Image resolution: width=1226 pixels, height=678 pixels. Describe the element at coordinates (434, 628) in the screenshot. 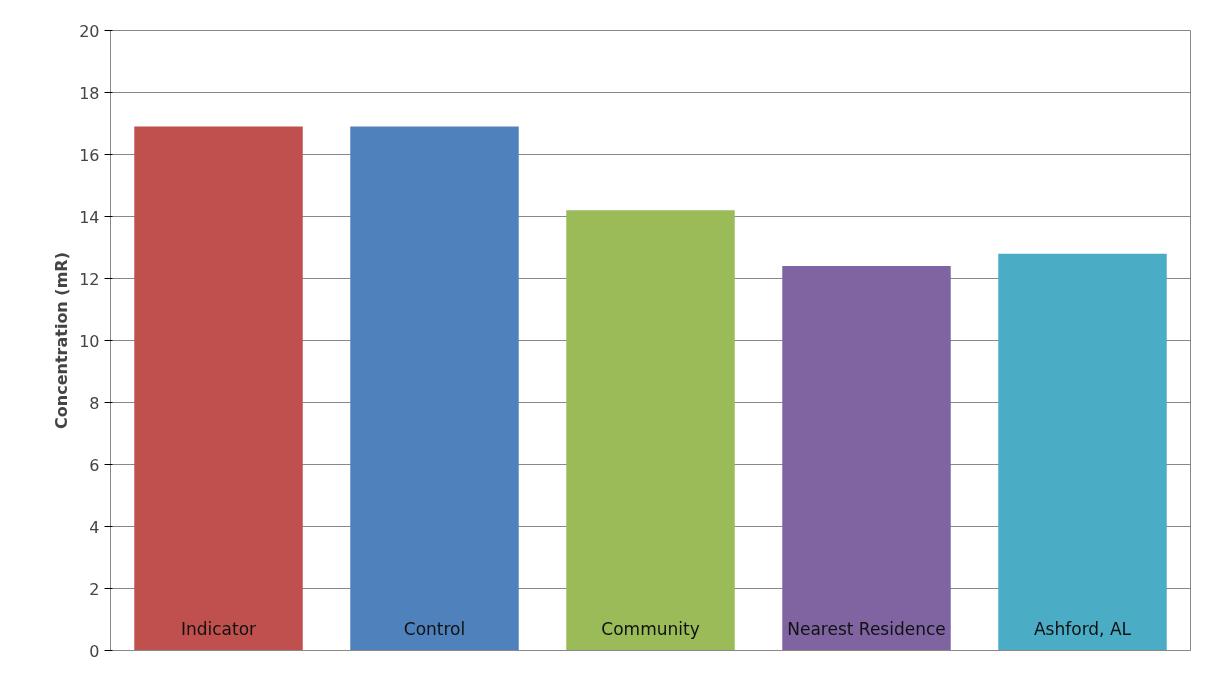

I see `x-tick-label: Control` at that location.